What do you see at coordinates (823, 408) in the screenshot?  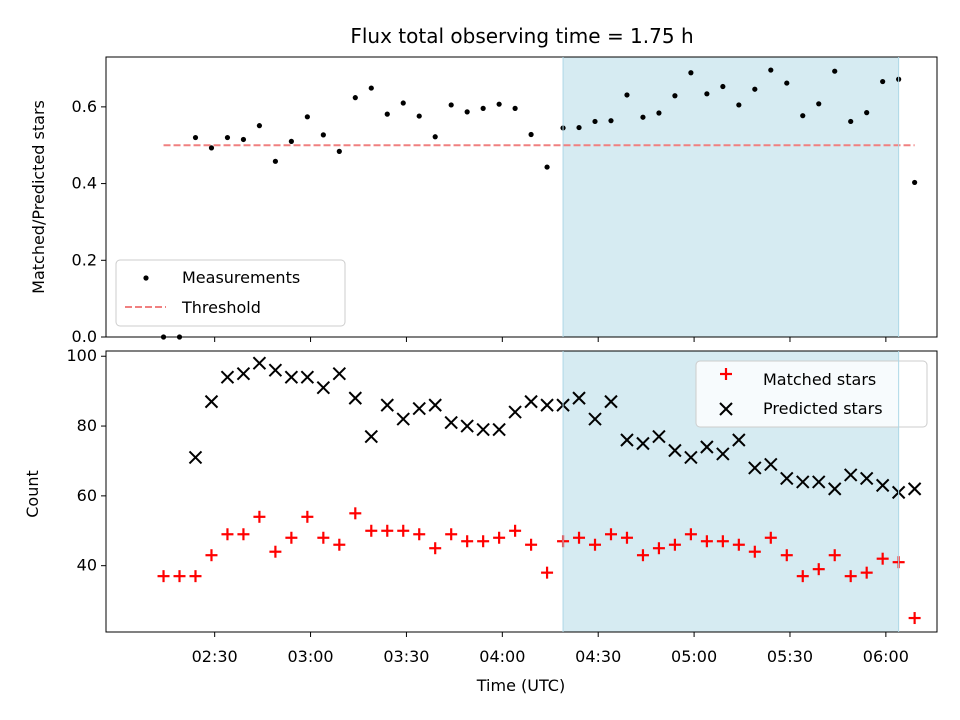 I see `legend-predicted-label: Predicted stars` at bounding box center [823, 408].